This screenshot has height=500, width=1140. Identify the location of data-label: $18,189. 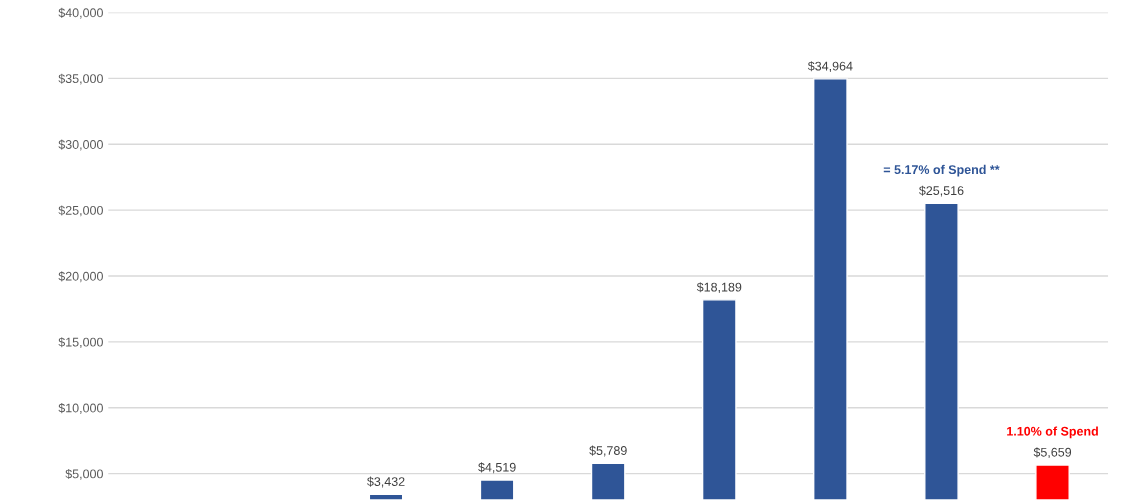
(719, 288).